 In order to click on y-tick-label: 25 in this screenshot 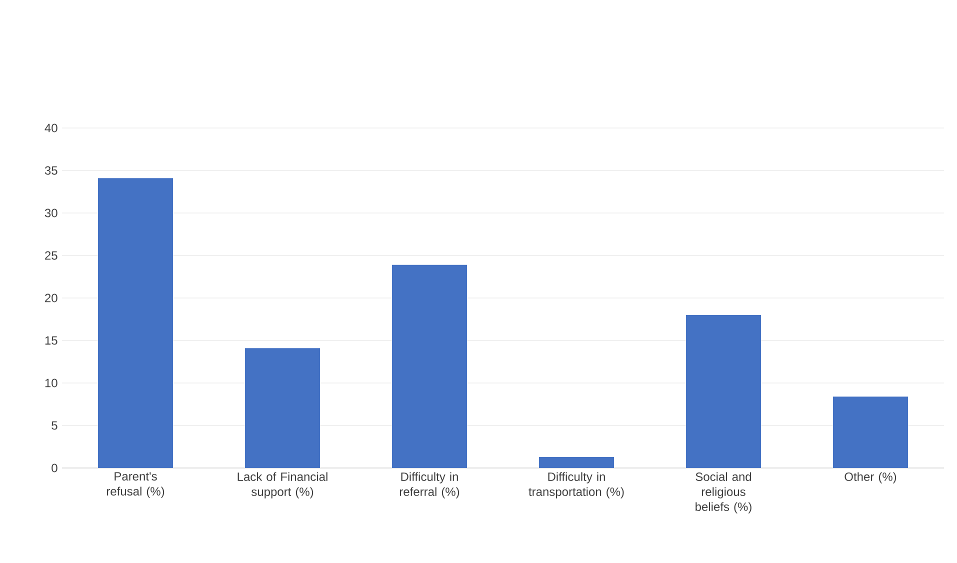, I will do `click(51, 255)`.